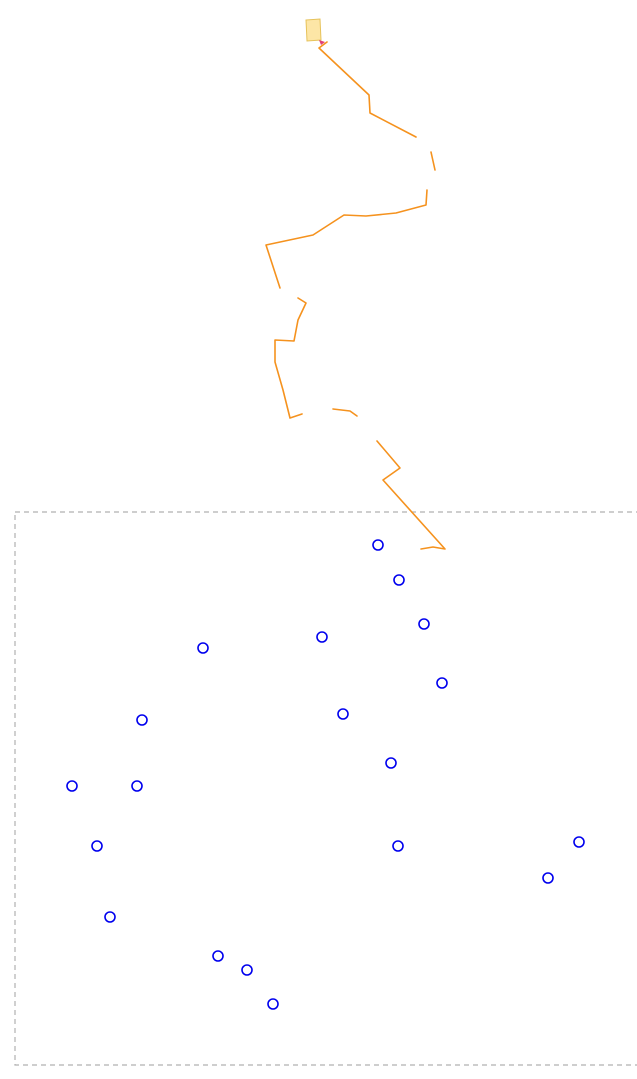  What do you see at coordinates (313, 30) in the screenshot?
I see `start-marker-icon` at bounding box center [313, 30].